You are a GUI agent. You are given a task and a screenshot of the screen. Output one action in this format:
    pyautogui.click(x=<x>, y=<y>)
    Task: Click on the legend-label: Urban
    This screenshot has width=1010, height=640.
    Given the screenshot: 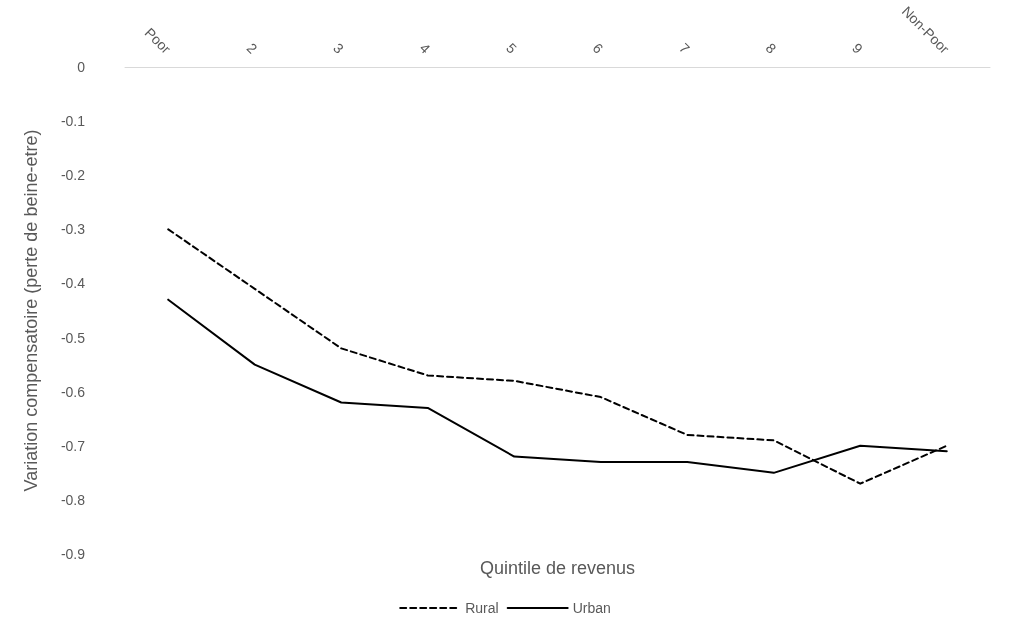 What is the action you would take?
    pyautogui.click(x=591, y=608)
    